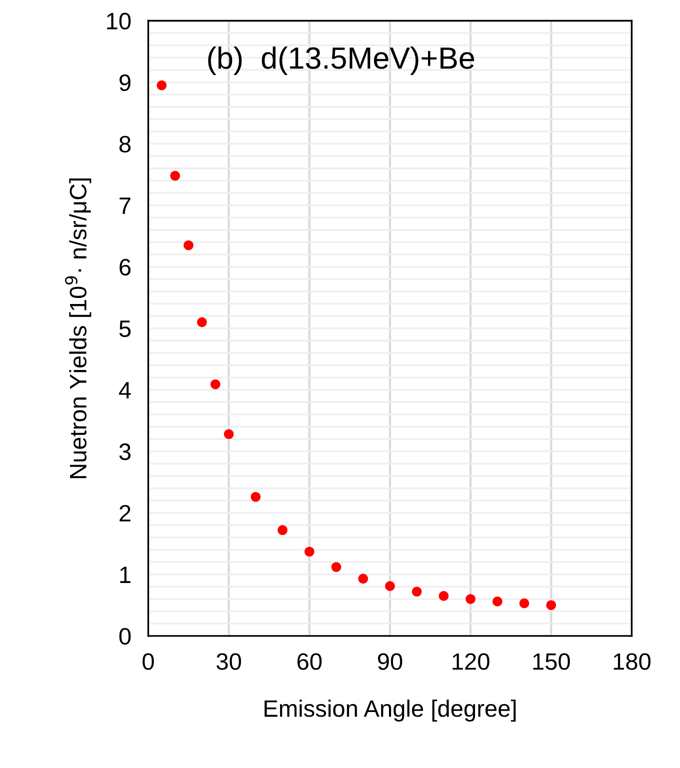 This screenshot has height=768, width=680. Describe the element at coordinates (341, 60) in the screenshot. I see `annotation: (b) d(13.5MeV)+Be` at that location.